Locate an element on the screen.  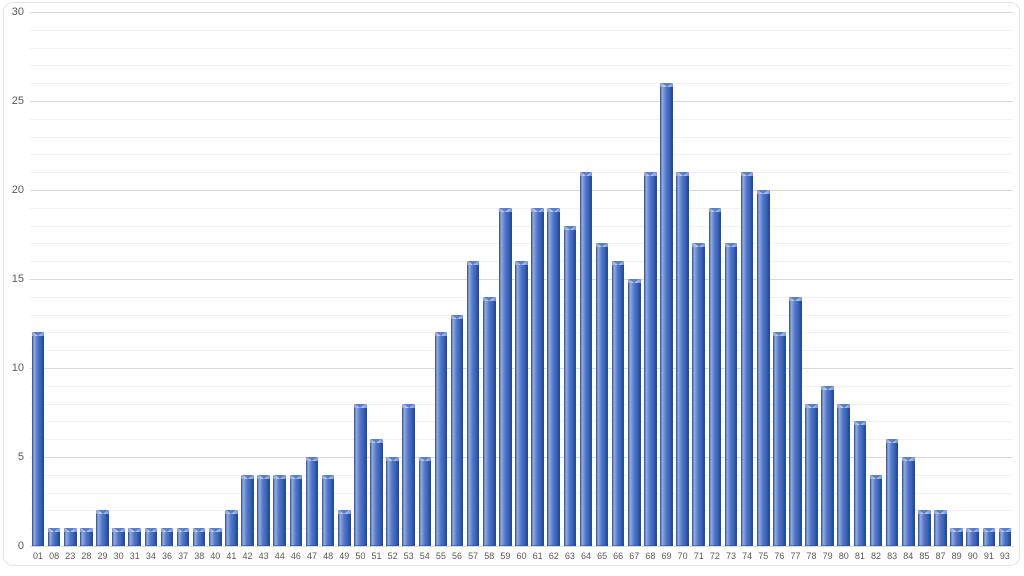
x-axis-category-label: 37 is located at coordinates (183, 556).